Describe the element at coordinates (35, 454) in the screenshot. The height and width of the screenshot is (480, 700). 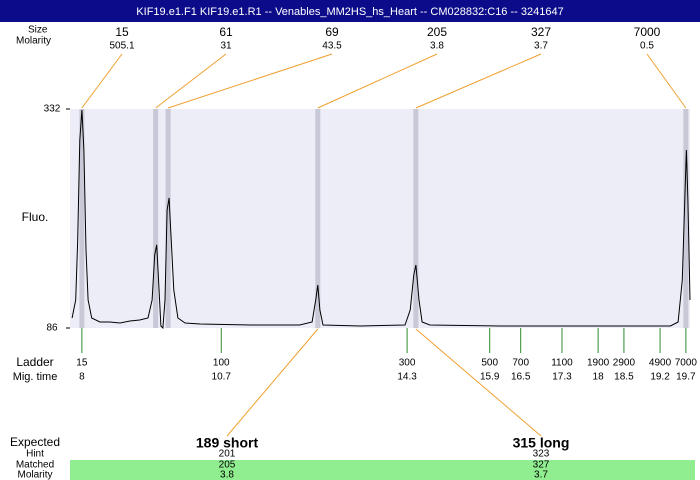
I see `row-label: Hint` at that location.